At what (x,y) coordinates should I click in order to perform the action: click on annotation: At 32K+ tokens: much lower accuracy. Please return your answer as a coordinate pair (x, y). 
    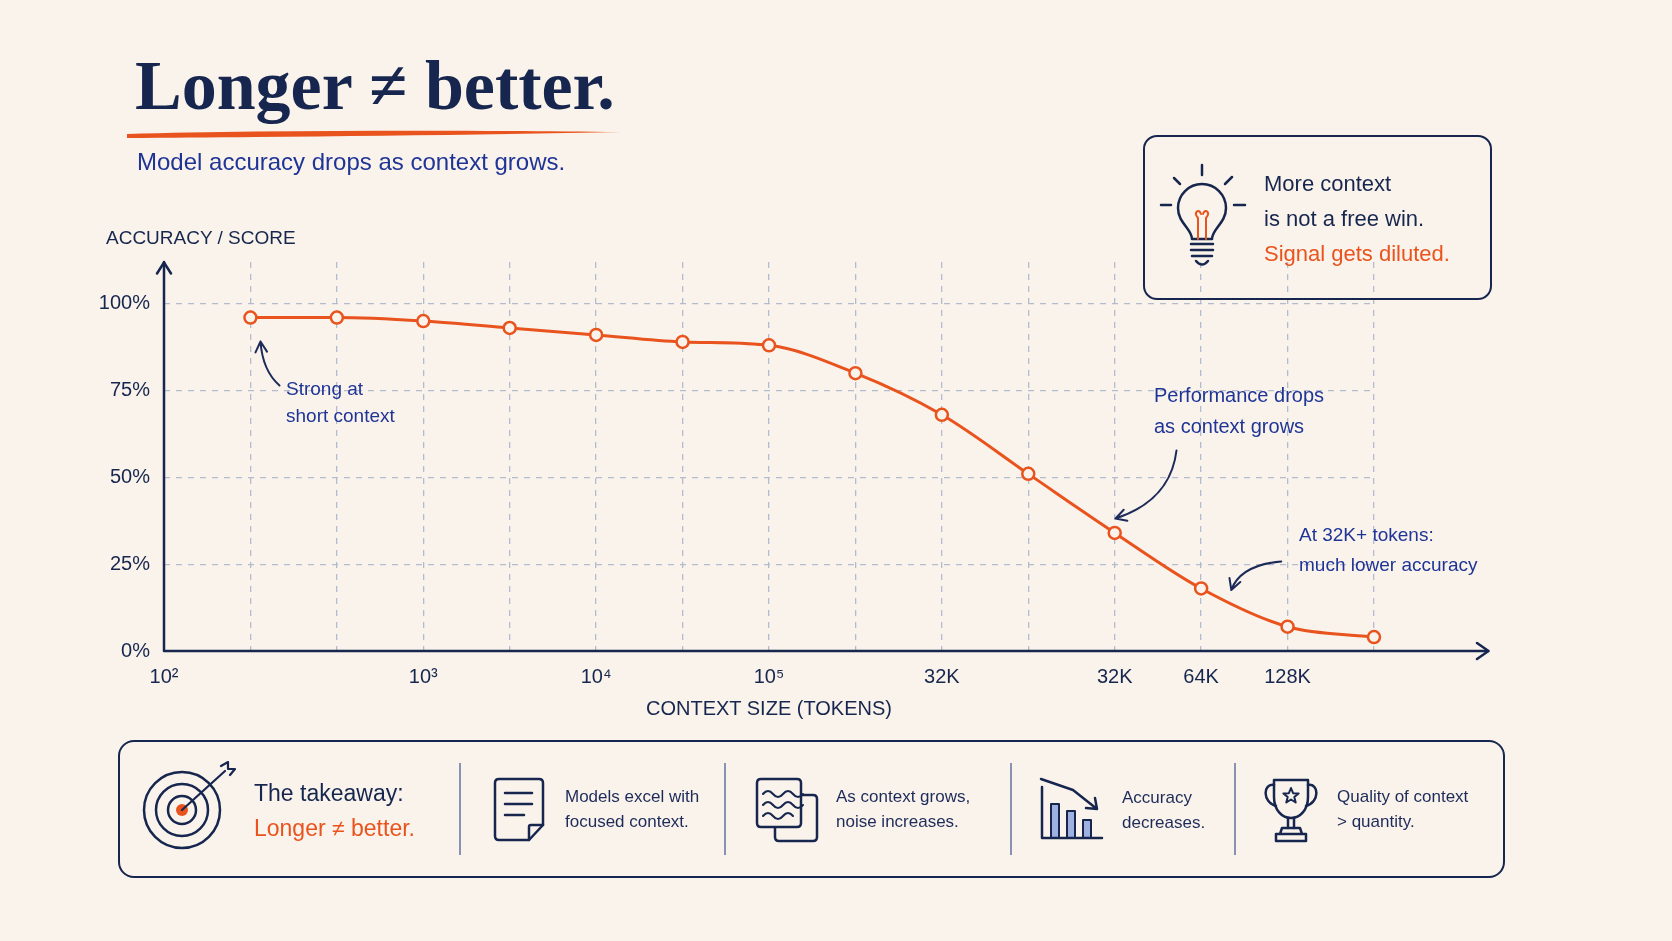
    Looking at the image, I should click on (1388, 550).